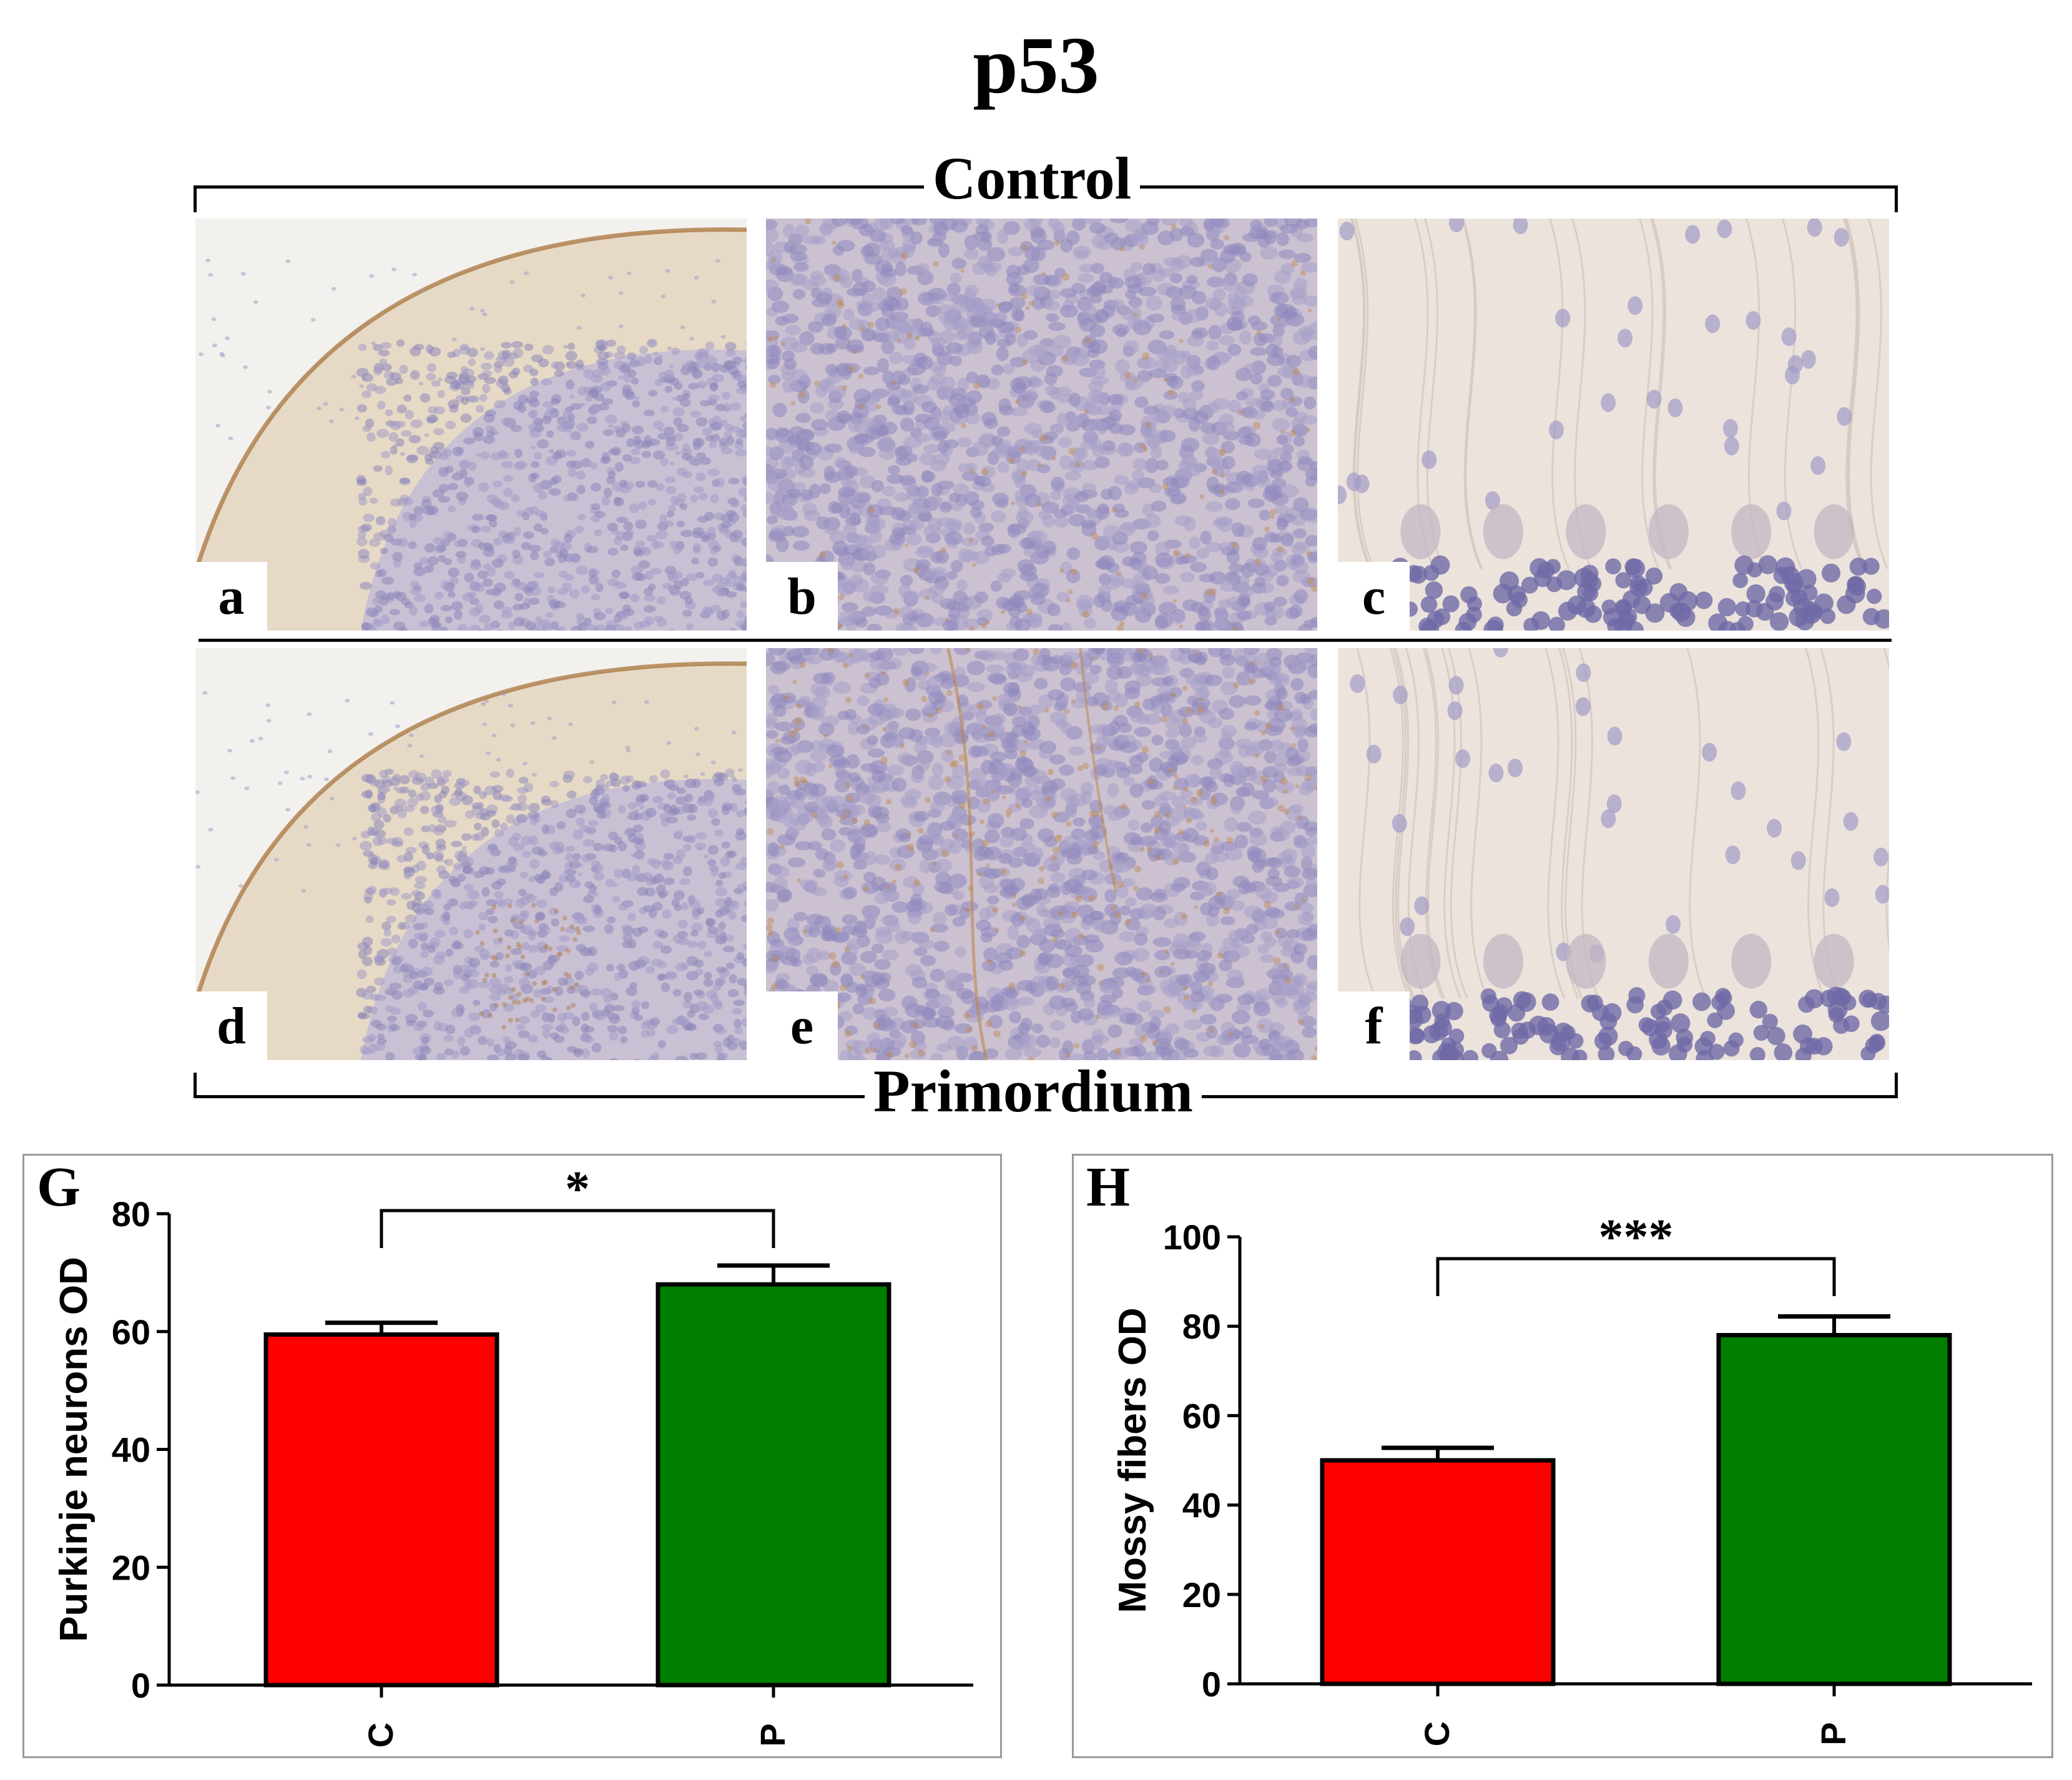 This screenshot has width=2072, height=1780. What do you see at coordinates (1636, 1237) in the screenshot?
I see `significance-marker: ***` at bounding box center [1636, 1237].